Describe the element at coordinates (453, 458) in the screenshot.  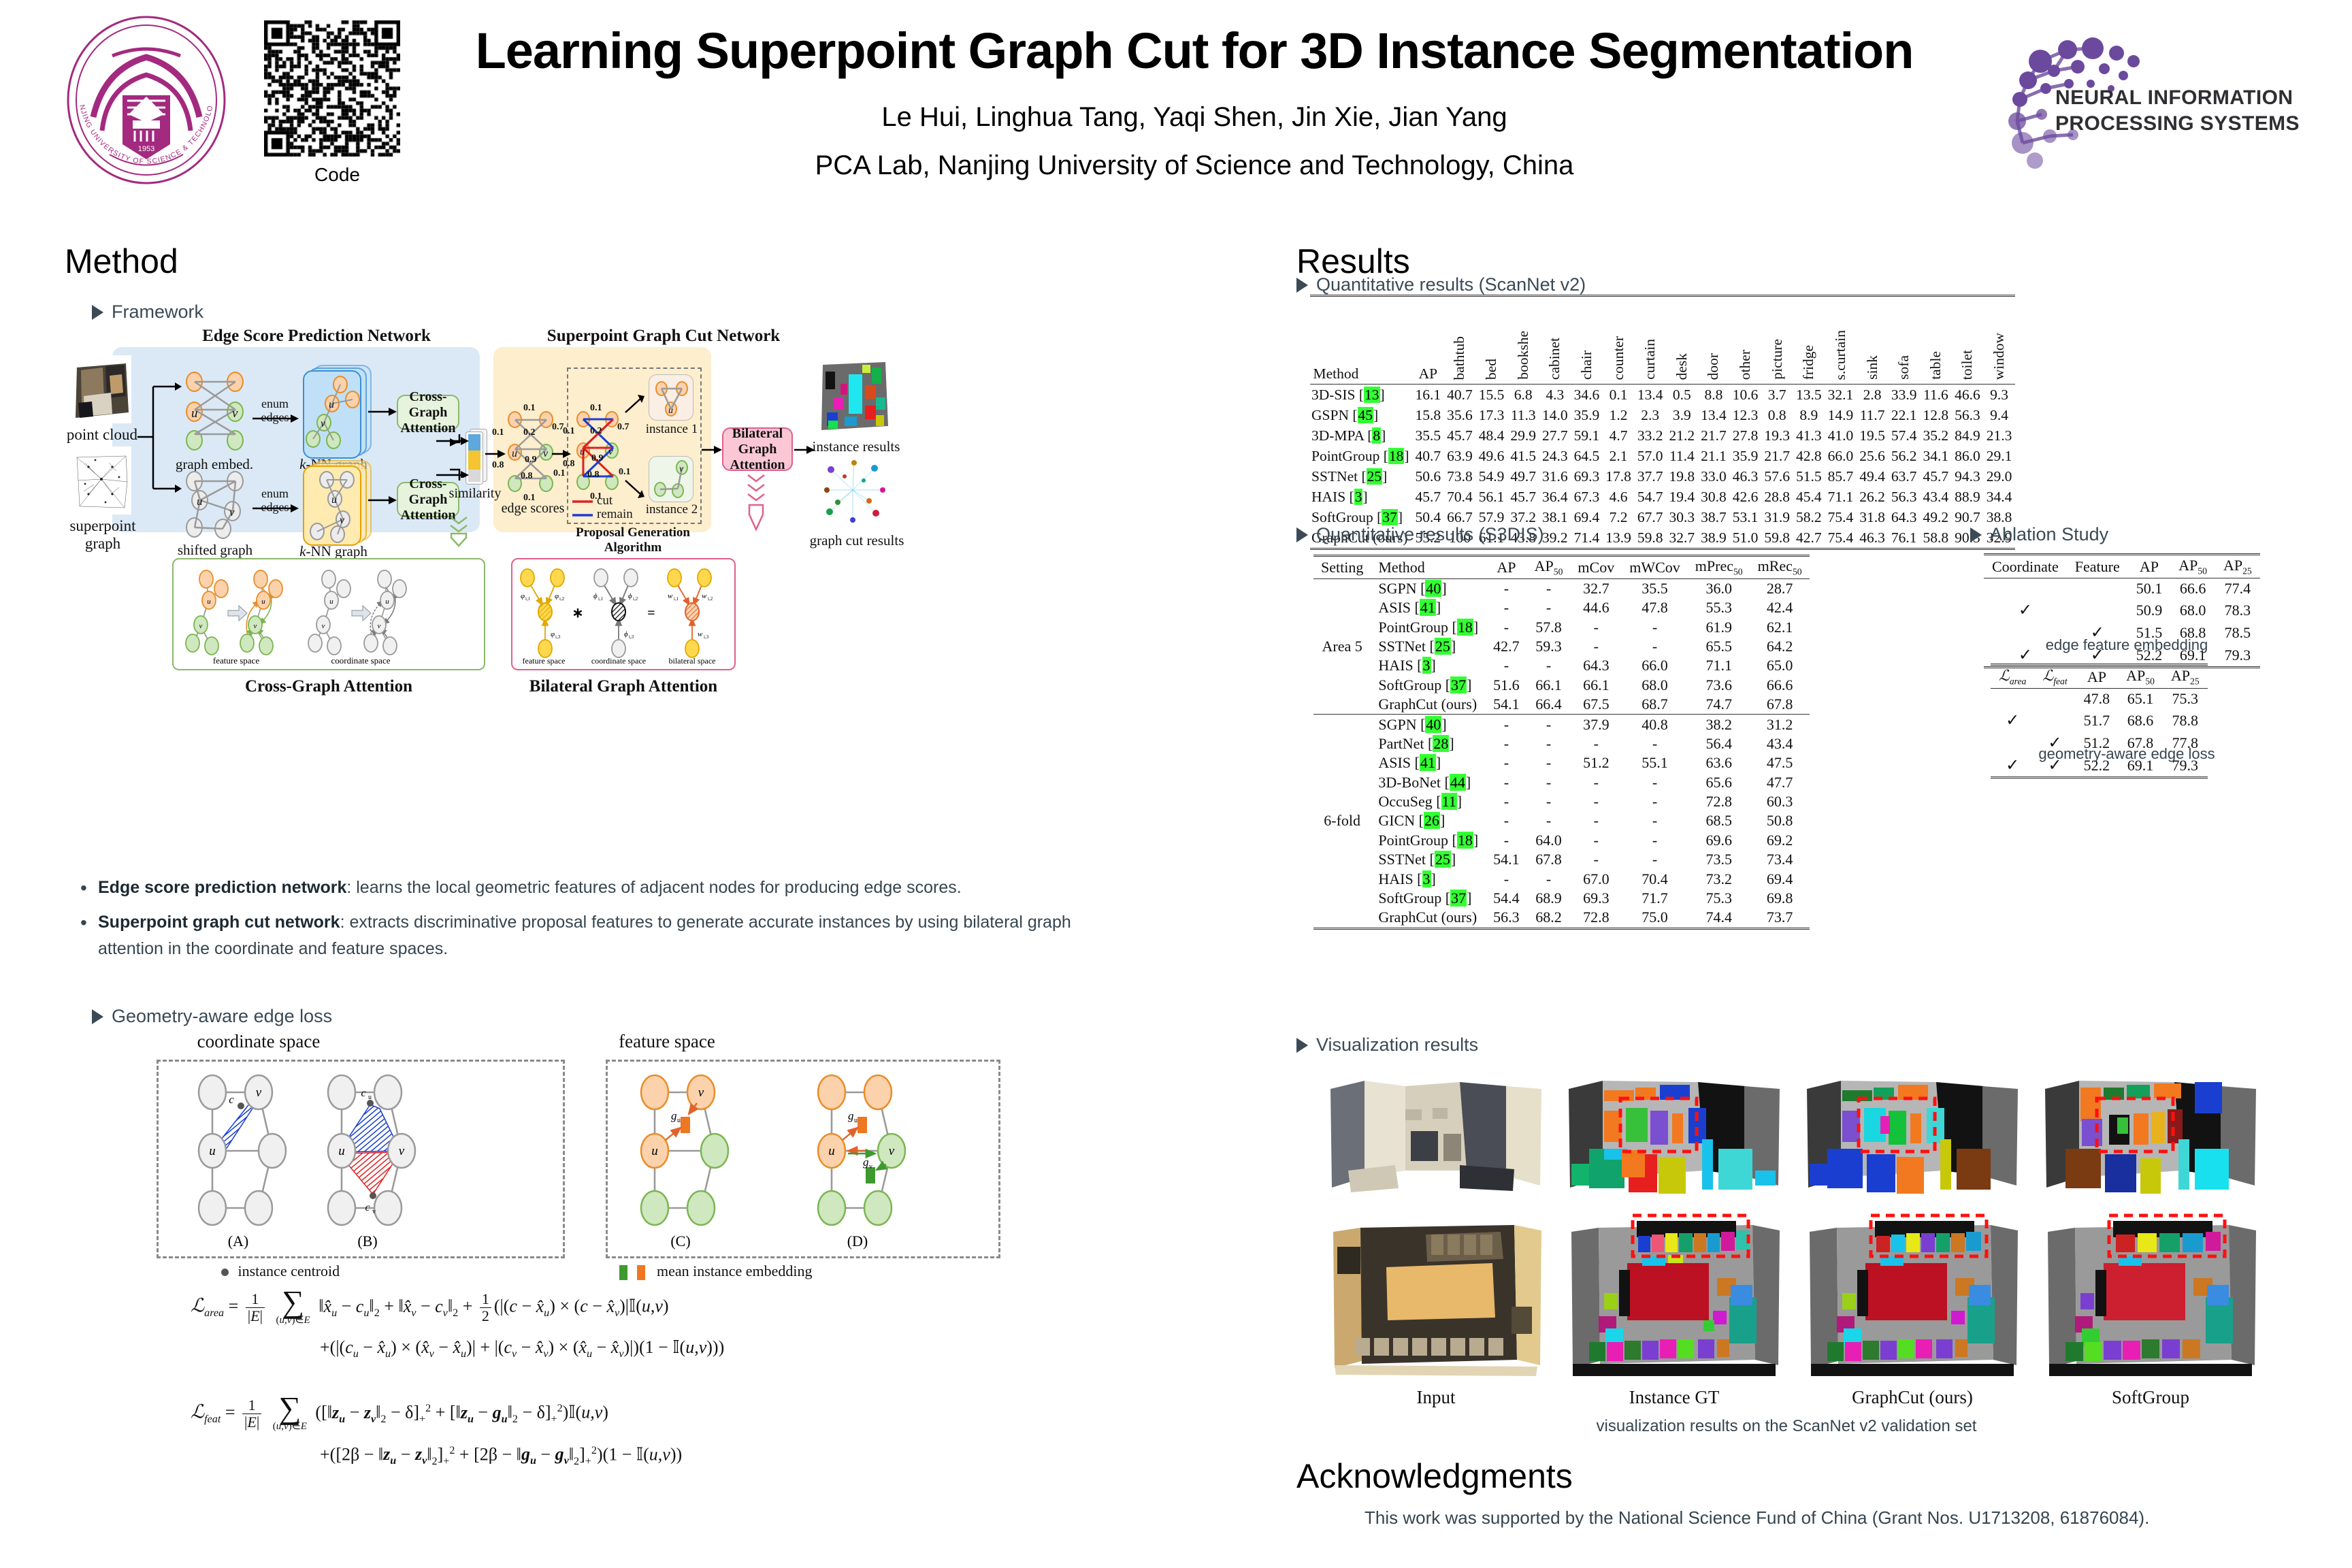
I see `similarity-arrow-pair` at that location.